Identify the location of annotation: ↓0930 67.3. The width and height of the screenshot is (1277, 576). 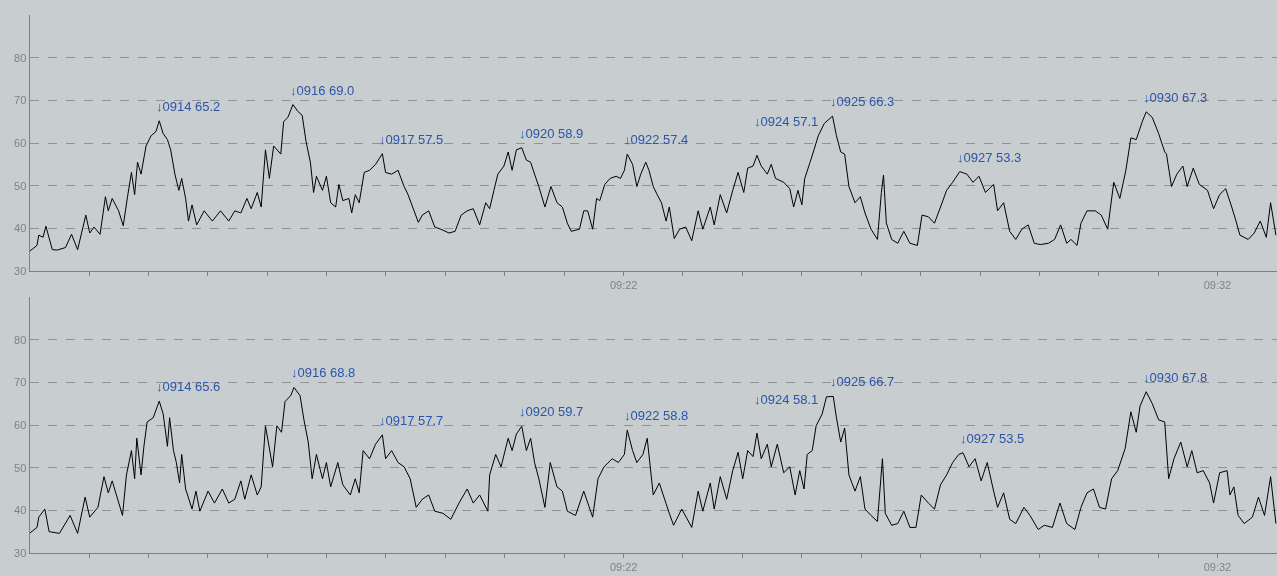
(1175, 97).